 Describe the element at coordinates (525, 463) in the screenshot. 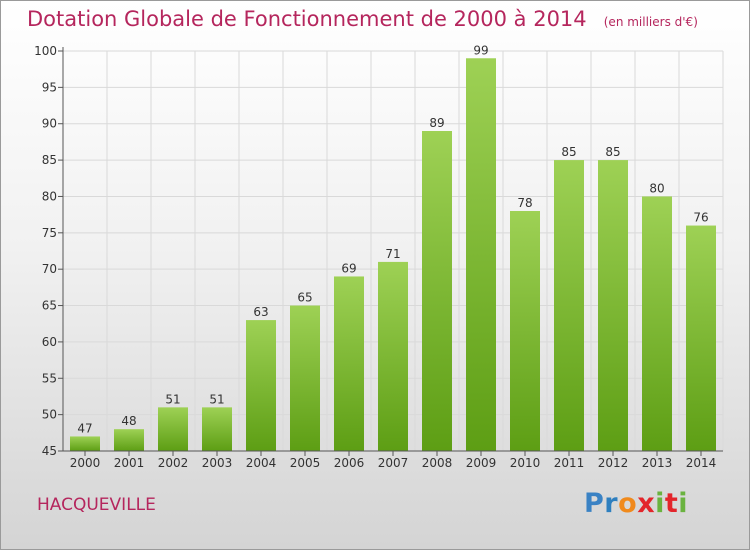

I see `x-tick-label: 2010` at that location.